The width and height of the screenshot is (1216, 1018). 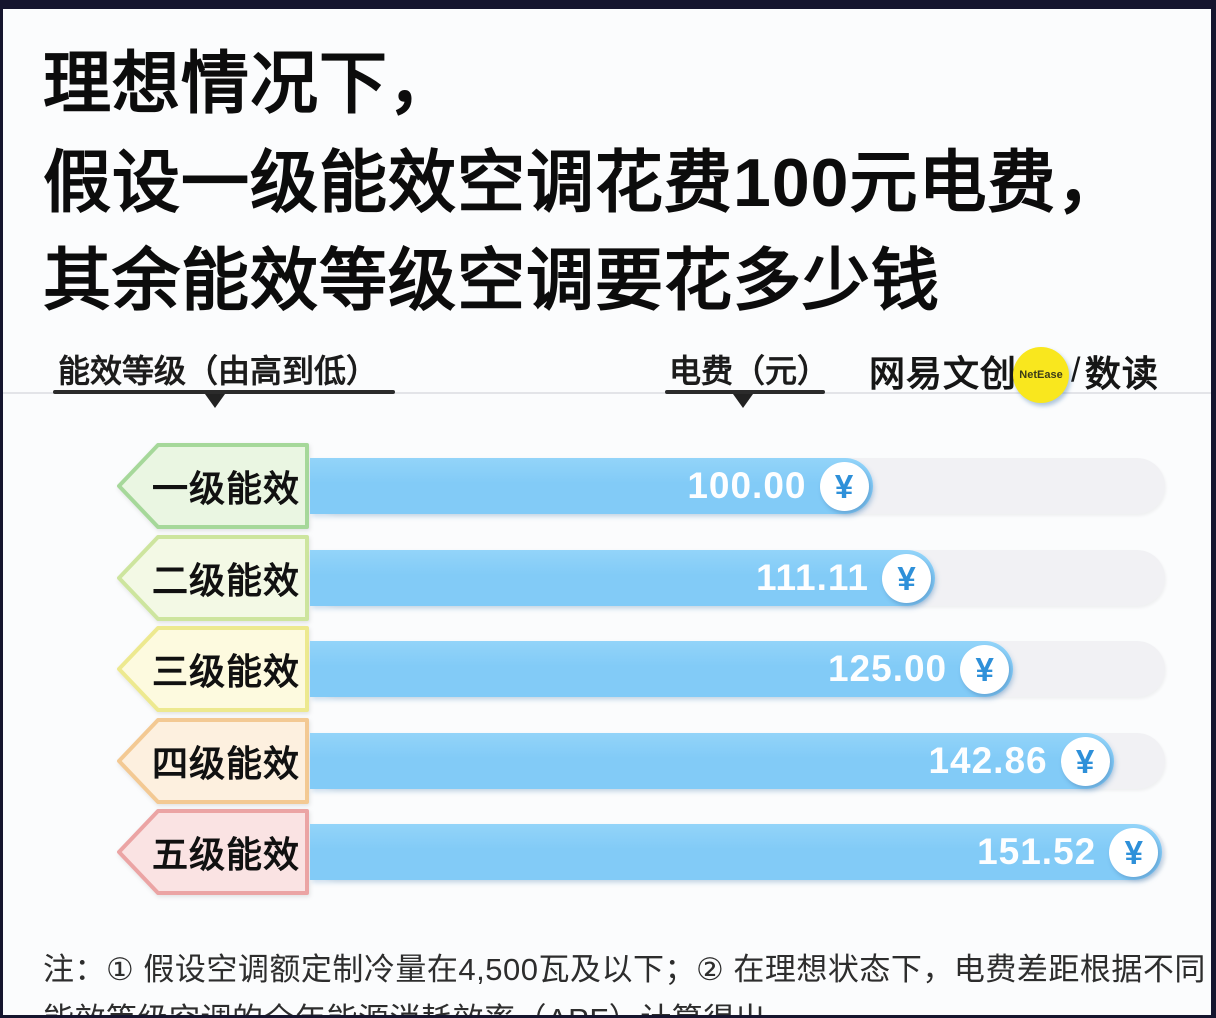 I want to click on bar-track: 142.86 ¥, so click(x=737, y=761).